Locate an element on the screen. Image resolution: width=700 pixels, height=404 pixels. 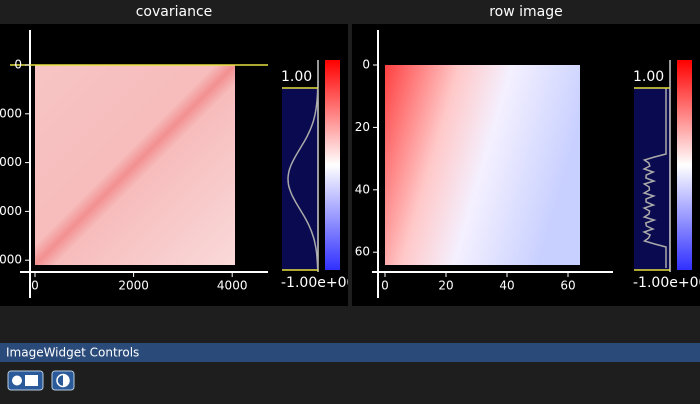
controls-title: ImageWidget Controls is located at coordinates (72, 353).